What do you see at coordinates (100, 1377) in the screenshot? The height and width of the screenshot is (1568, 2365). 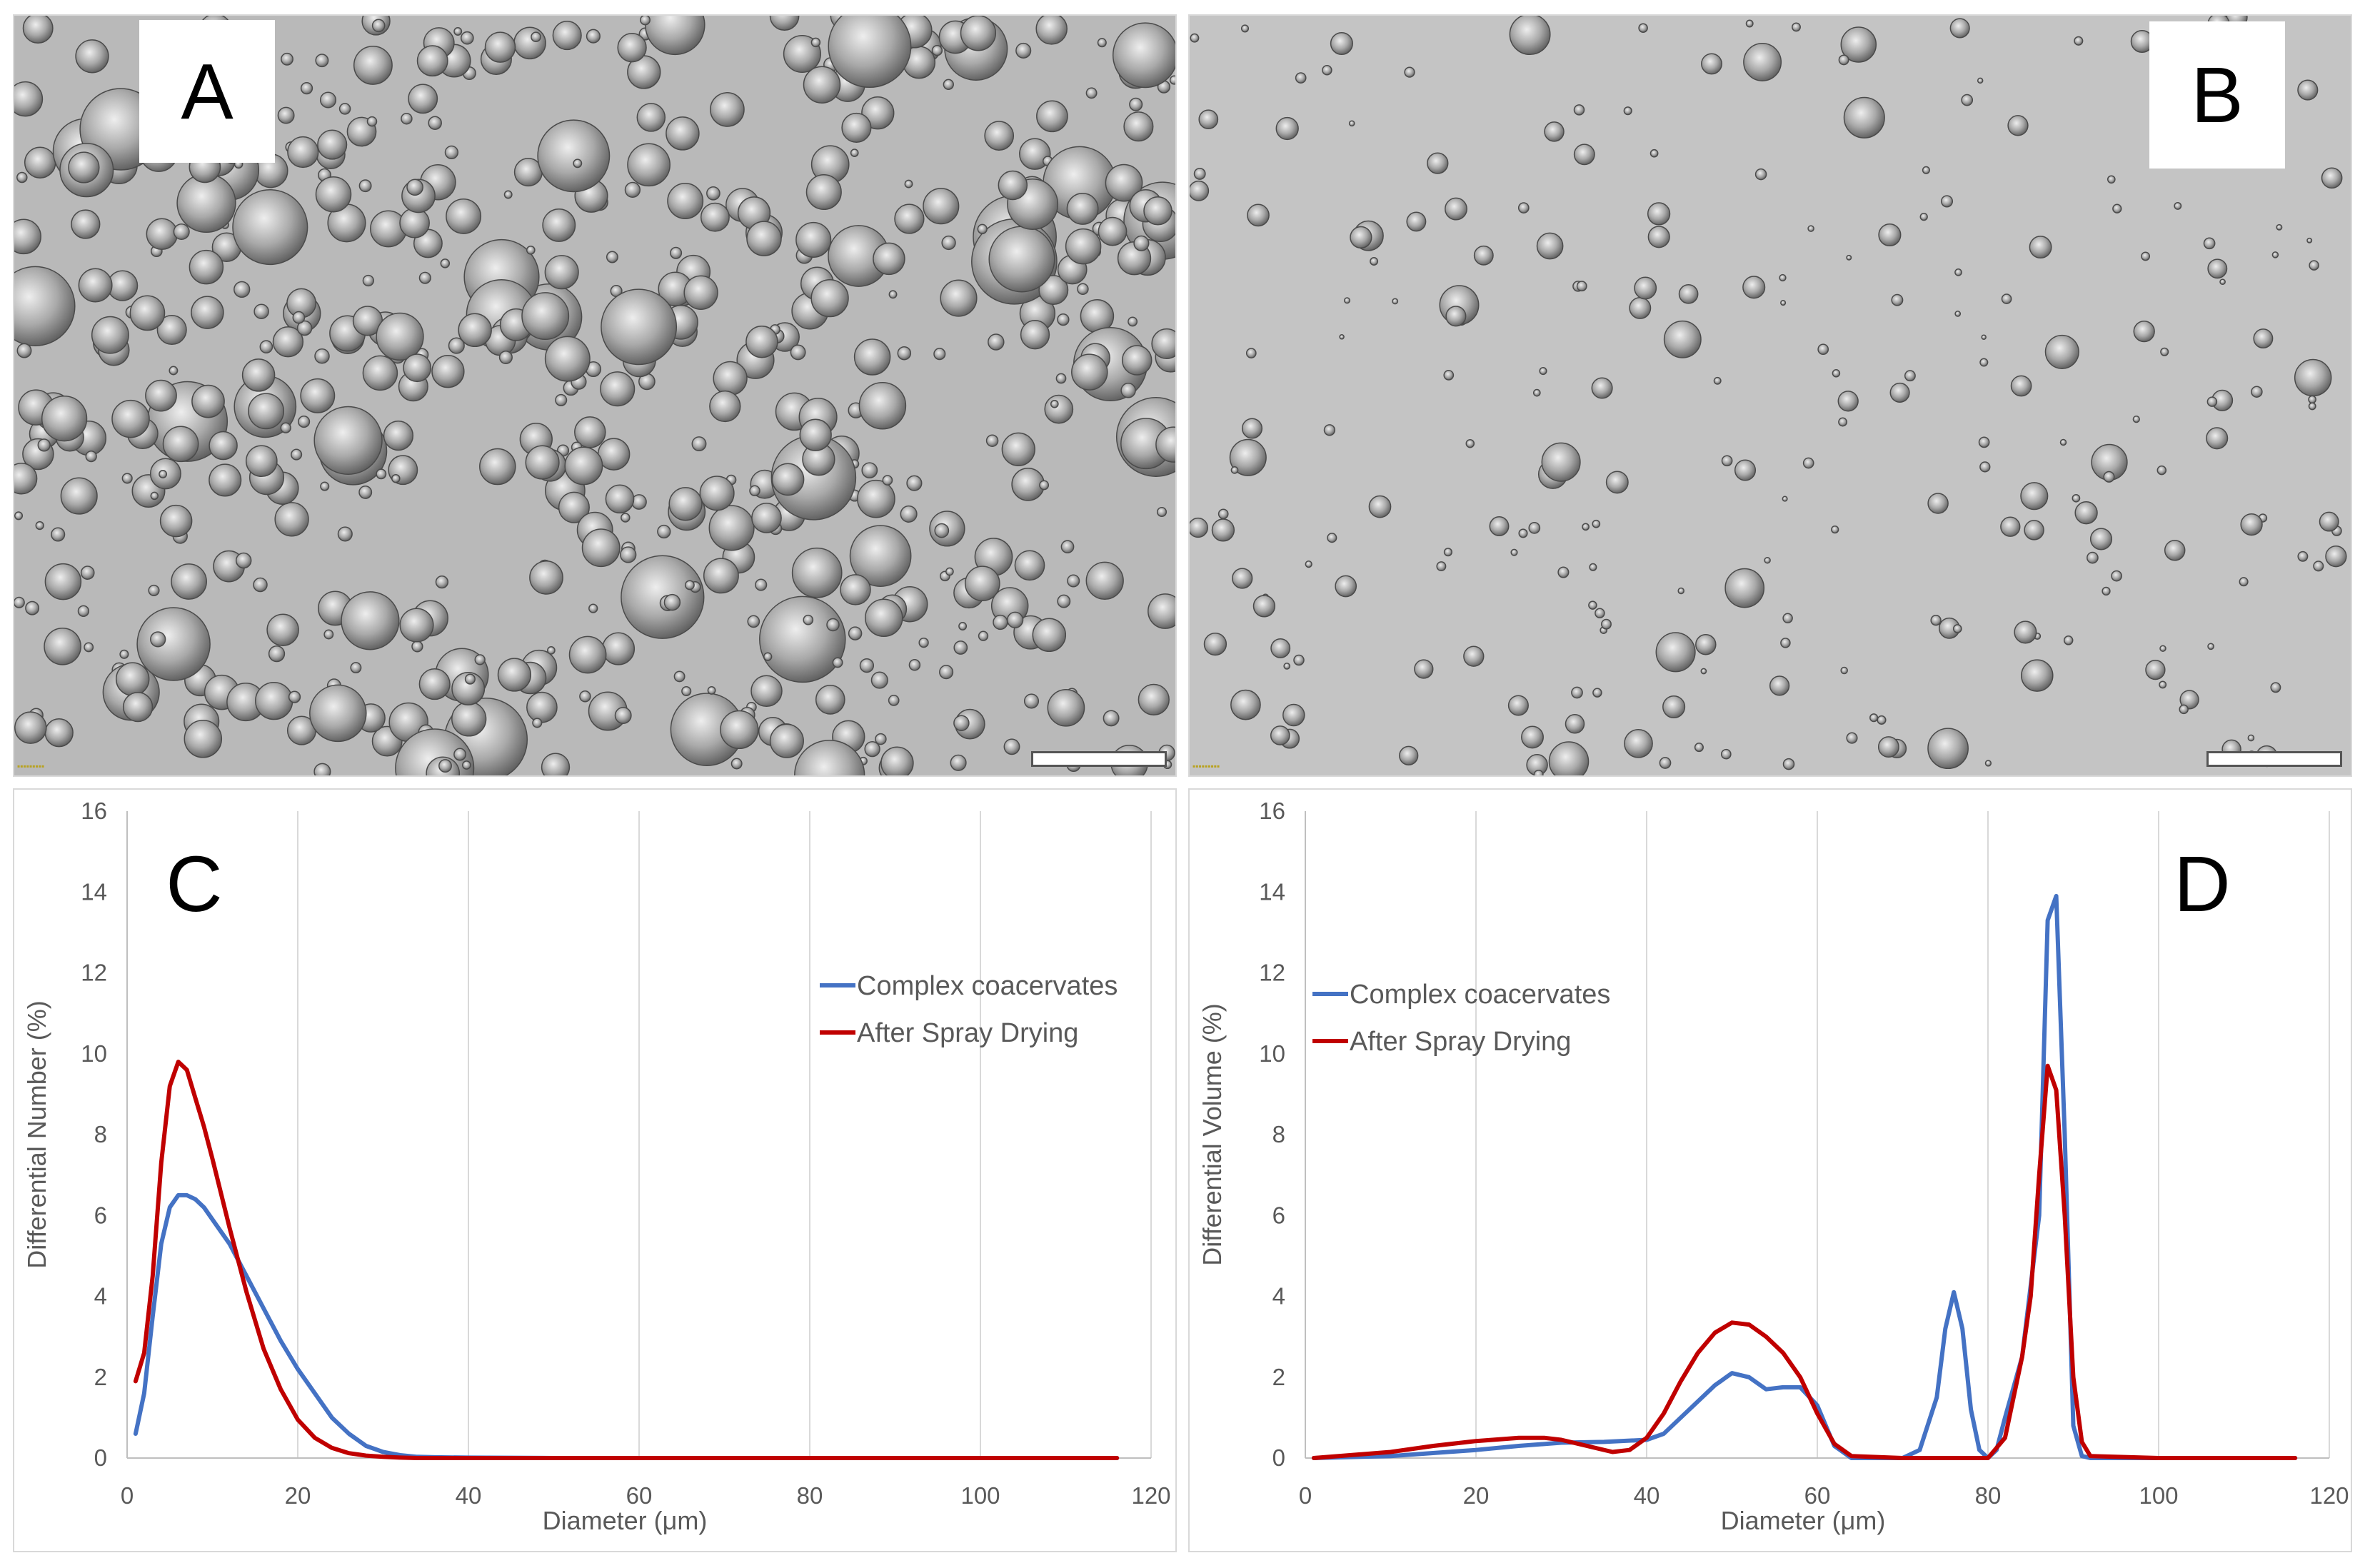 I see `y-tick-label: 2` at bounding box center [100, 1377].